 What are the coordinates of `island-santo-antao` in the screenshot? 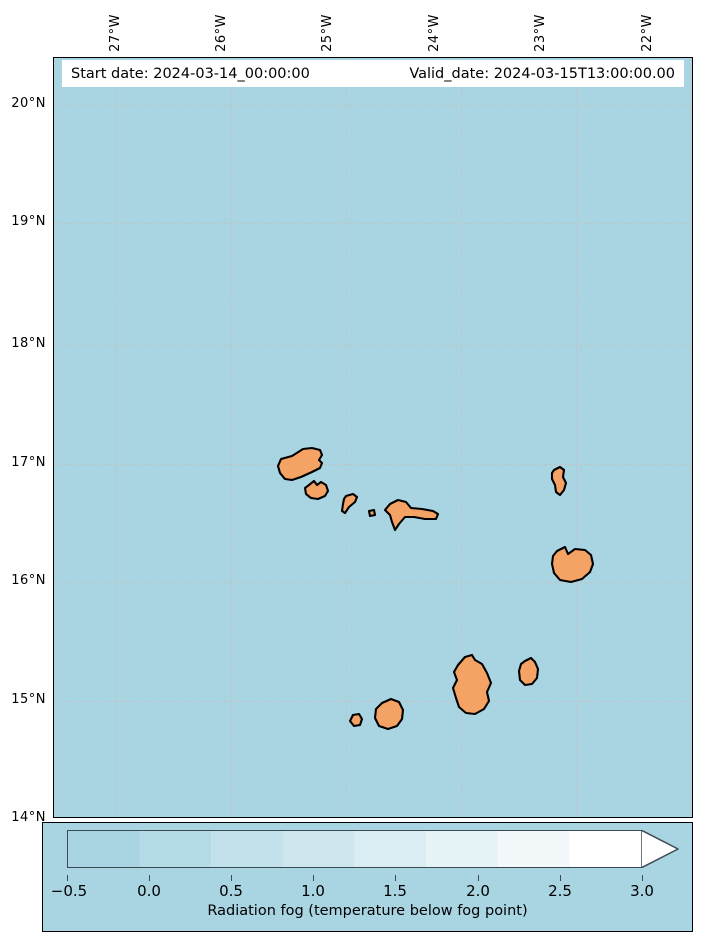 It's located at (300, 464).